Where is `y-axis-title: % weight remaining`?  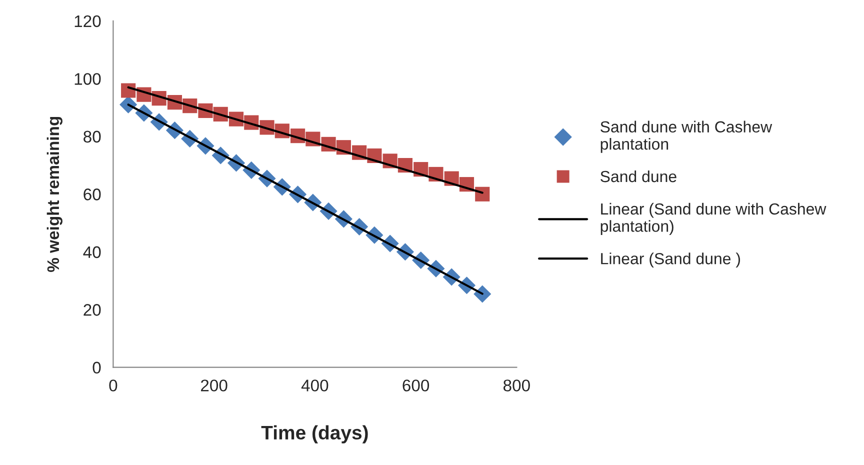 y-axis-title: % weight remaining is located at coordinates (54, 194).